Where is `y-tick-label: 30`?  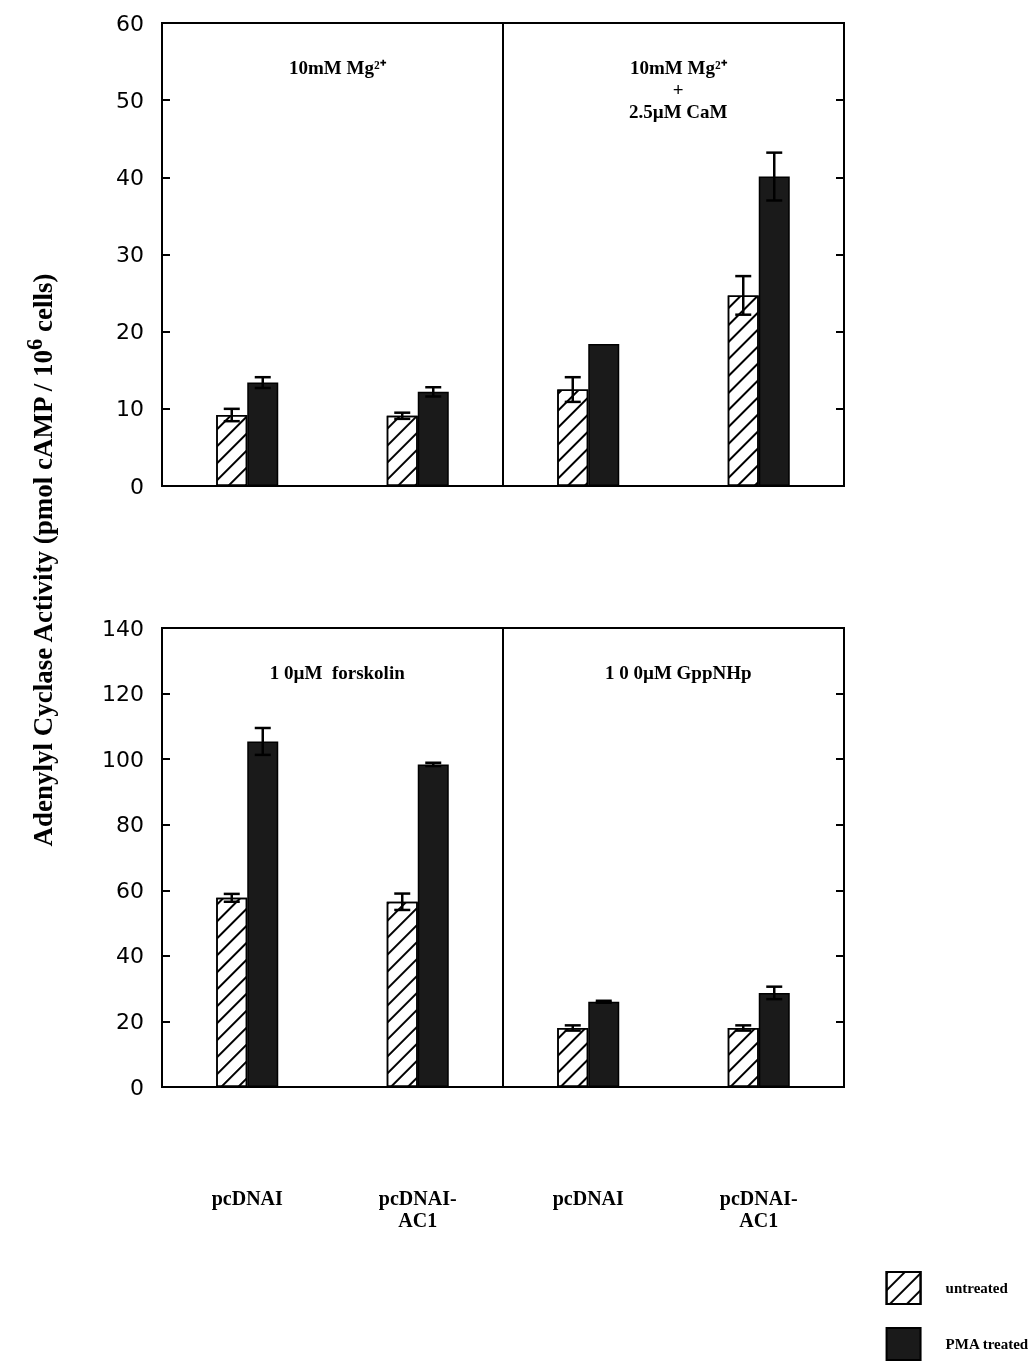 y-tick-label: 30 is located at coordinates (130, 254).